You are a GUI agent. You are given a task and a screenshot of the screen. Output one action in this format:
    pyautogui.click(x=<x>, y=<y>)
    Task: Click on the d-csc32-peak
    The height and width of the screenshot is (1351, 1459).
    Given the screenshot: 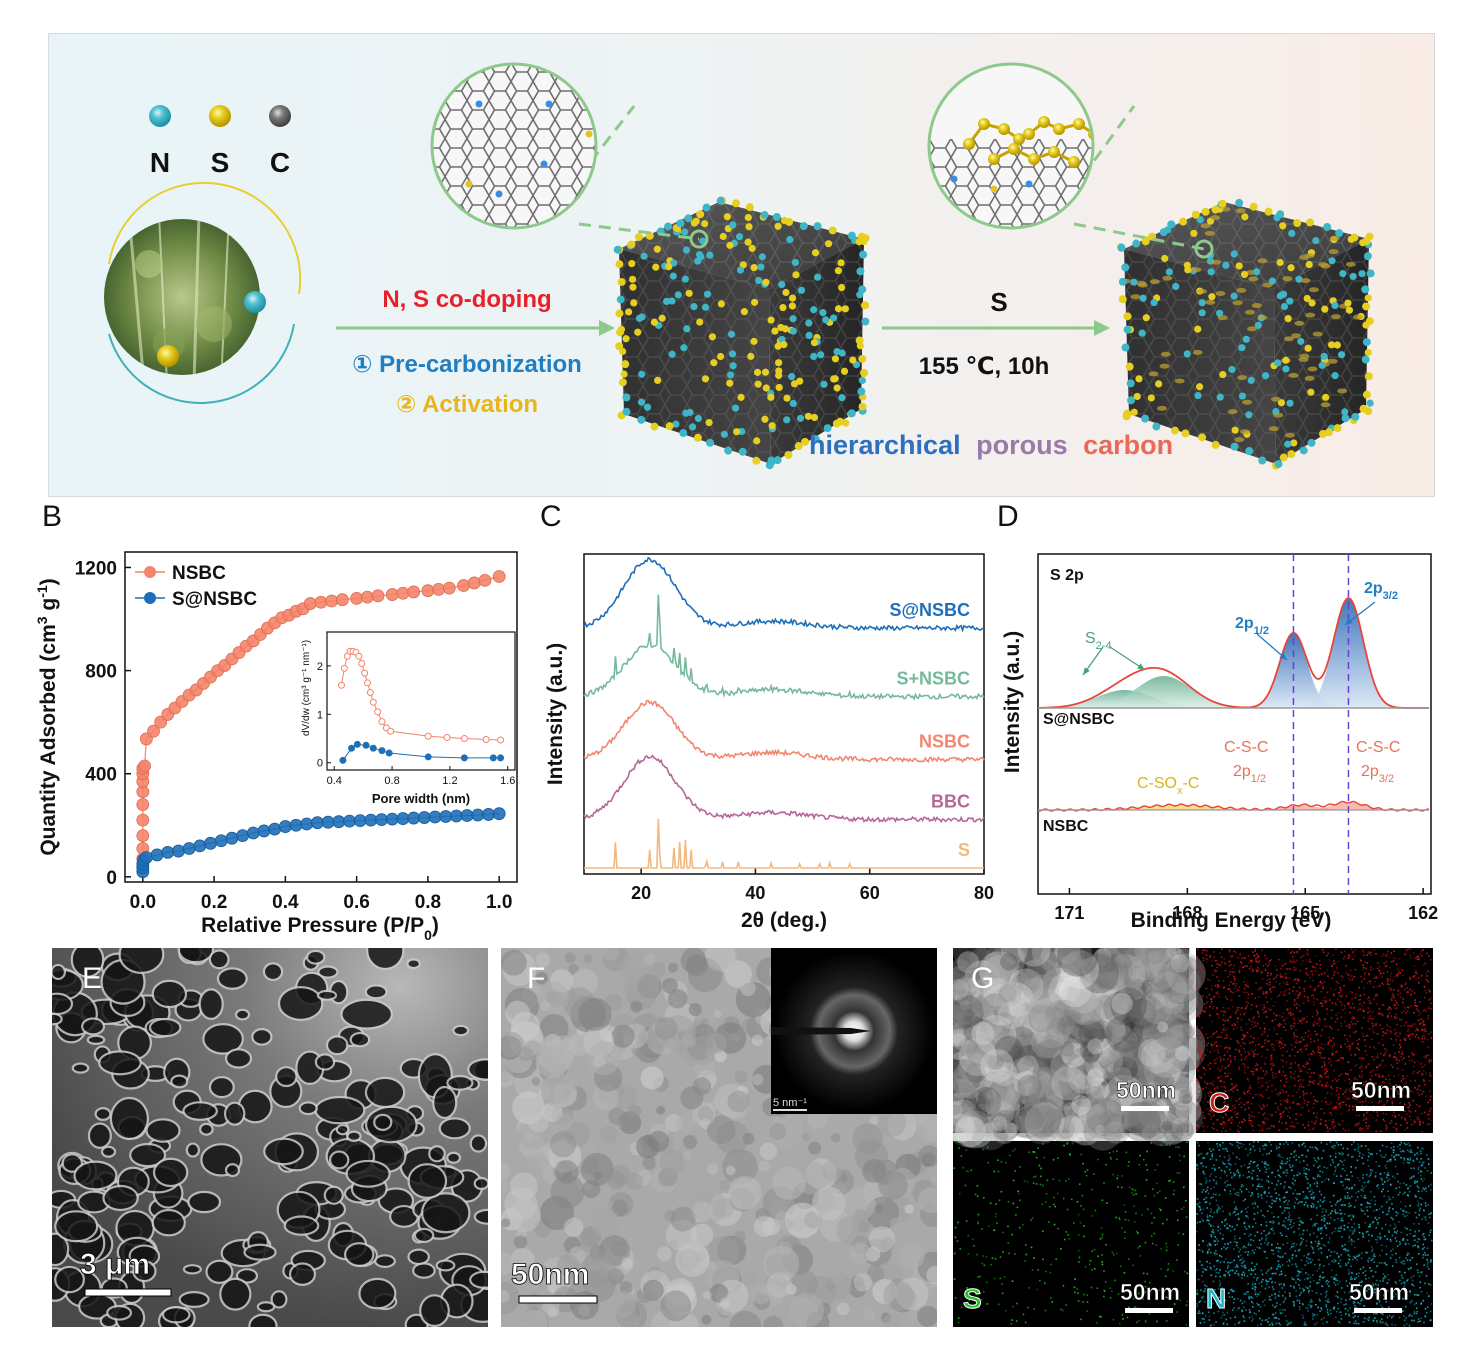 What is the action you would take?
    pyautogui.click(x=1234, y=806)
    